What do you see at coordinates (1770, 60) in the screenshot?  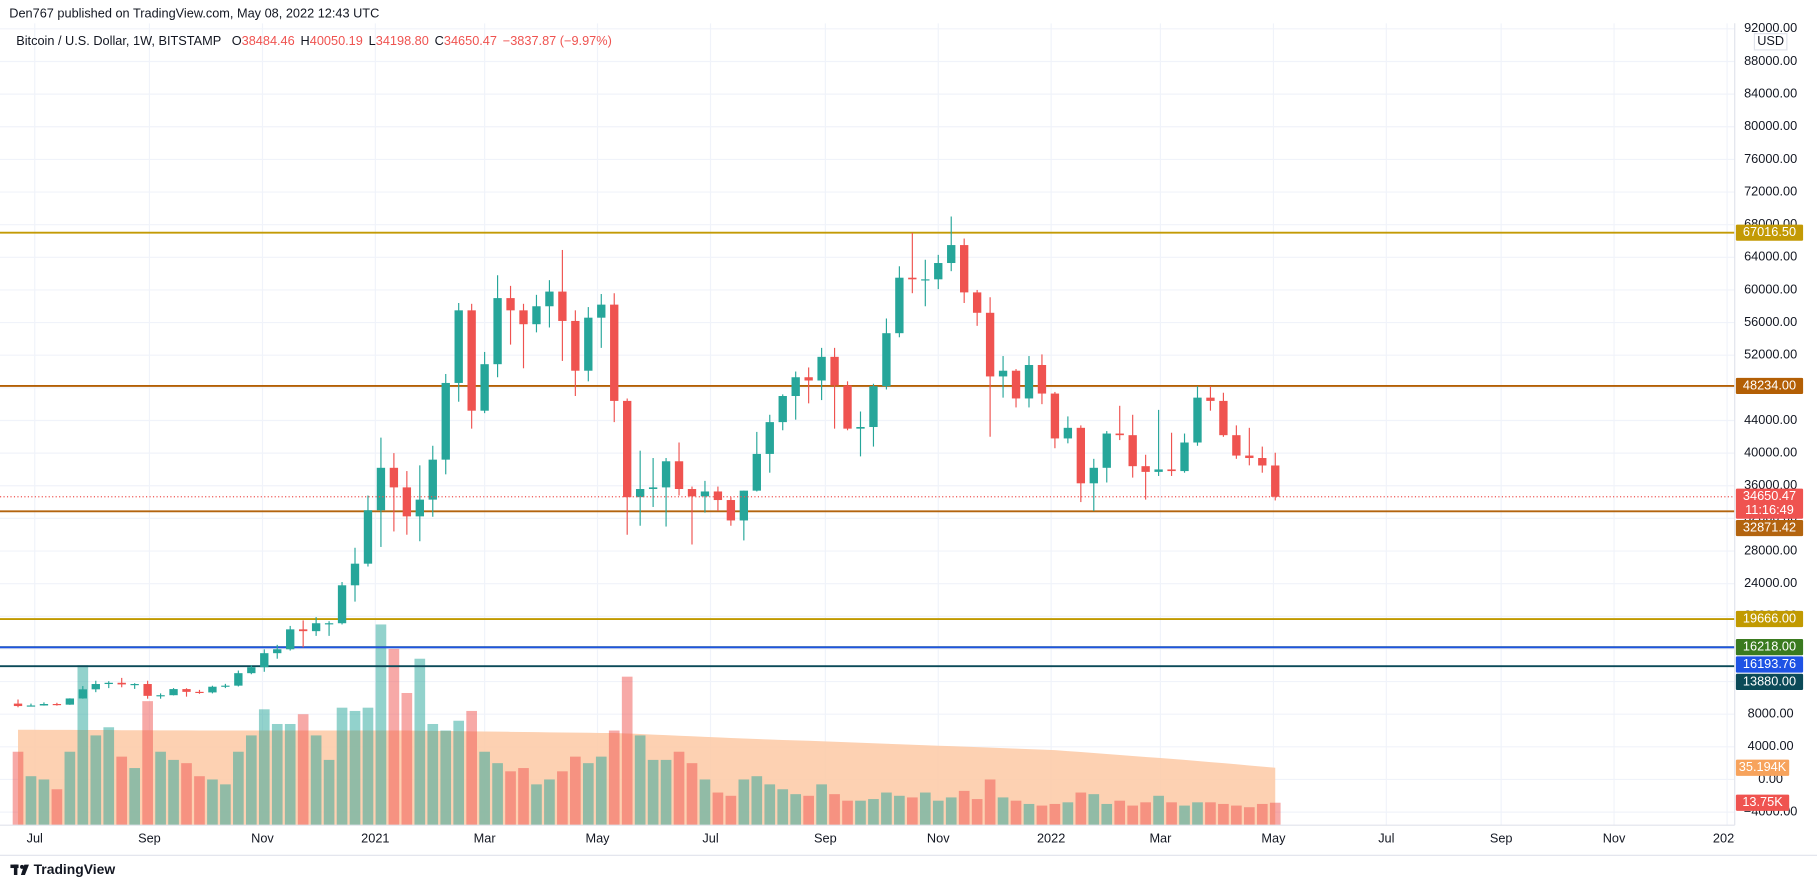 I see `y-tick-label: 88000.00` at bounding box center [1770, 60].